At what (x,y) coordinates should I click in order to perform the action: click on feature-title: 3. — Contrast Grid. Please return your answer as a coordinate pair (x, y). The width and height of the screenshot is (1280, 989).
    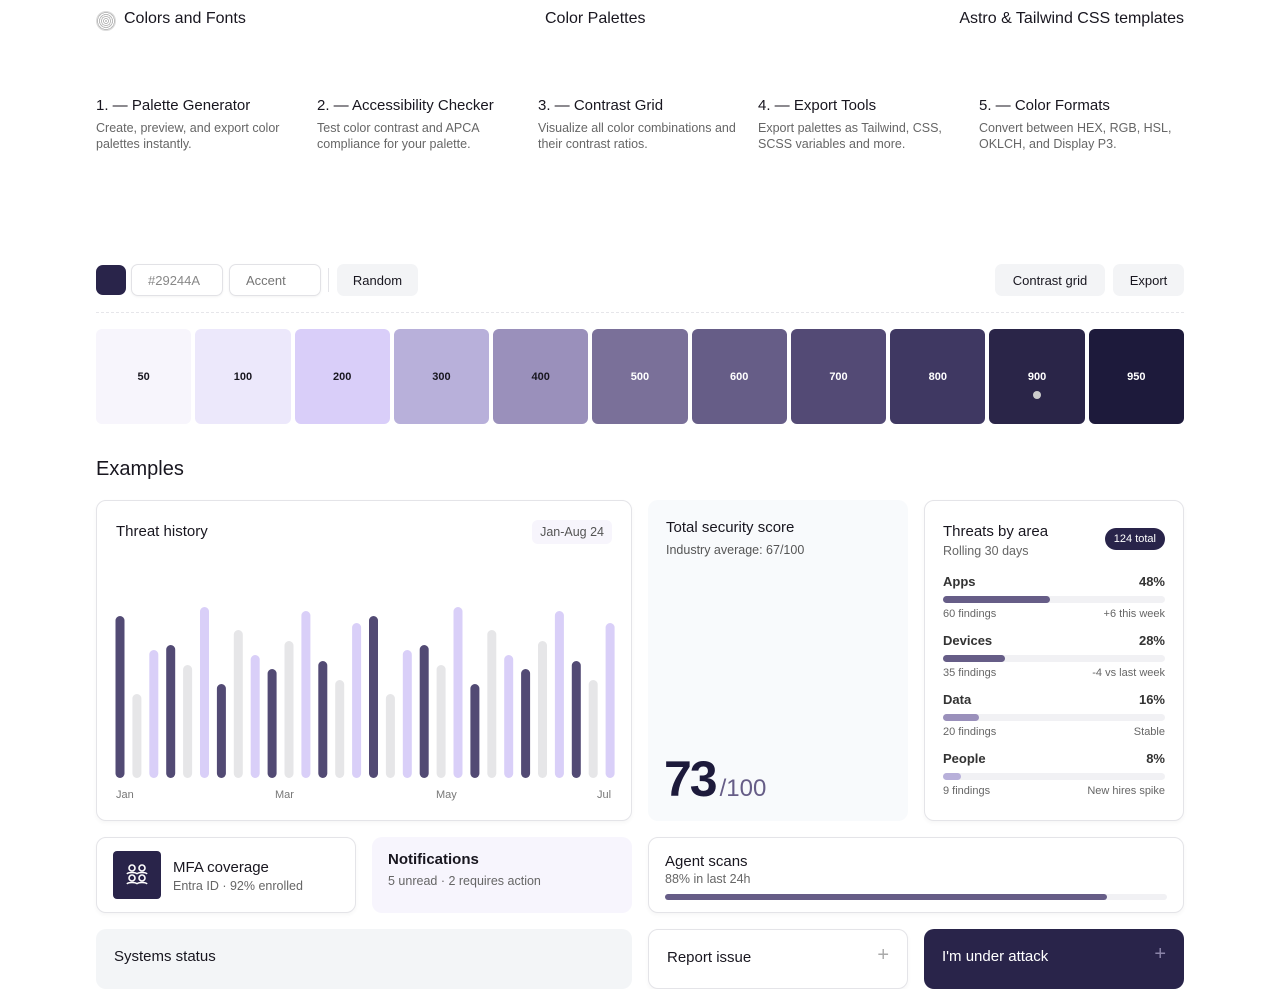
    Looking at the image, I should click on (601, 105).